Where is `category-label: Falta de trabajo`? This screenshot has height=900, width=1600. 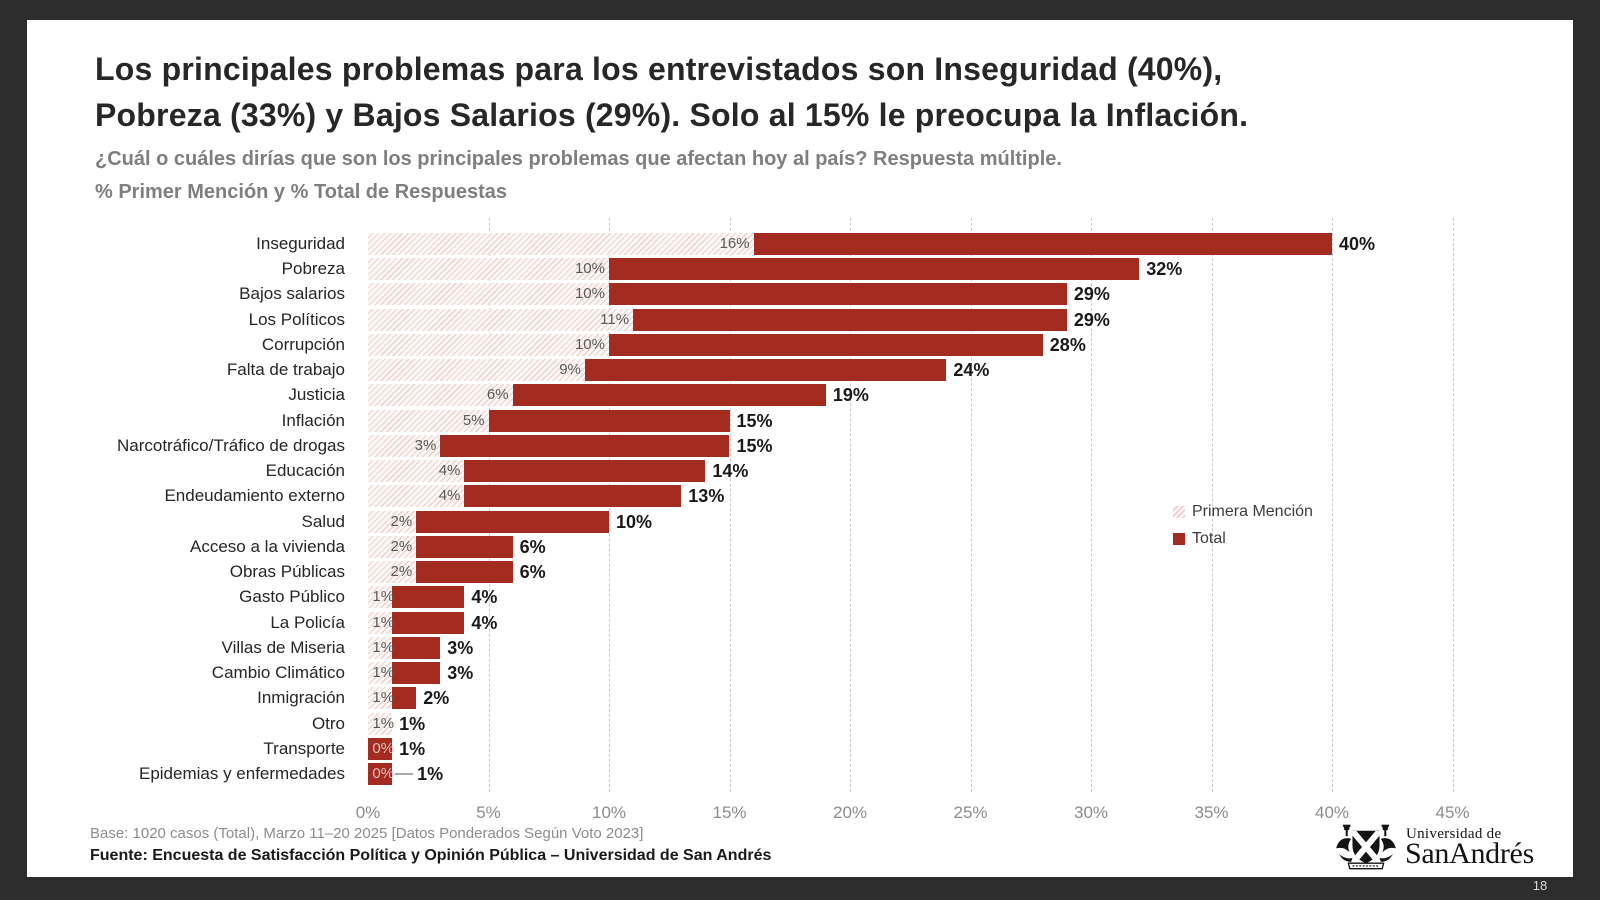 category-label: Falta de trabajo is located at coordinates (285, 370).